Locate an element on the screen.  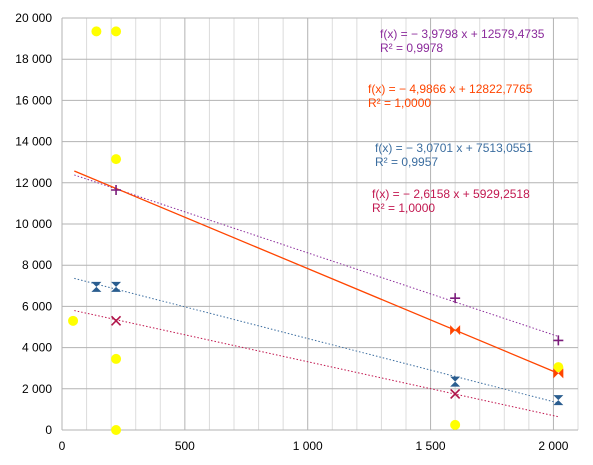
y-tick-label: 12 000 is located at coordinates (33, 183).